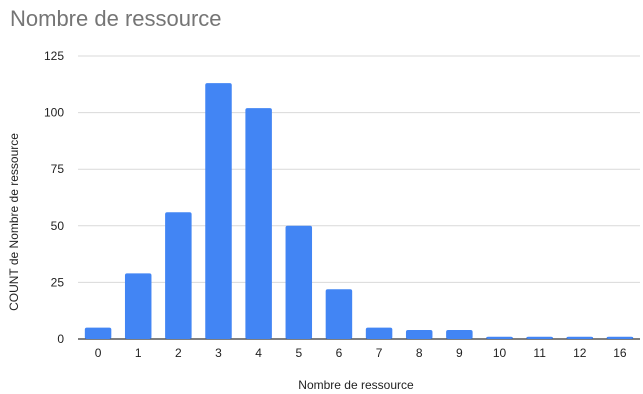 Image resolution: width=643 pixels, height=394 pixels. What do you see at coordinates (60, 339) in the screenshot?
I see `y-tick-label: 0` at bounding box center [60, 339].